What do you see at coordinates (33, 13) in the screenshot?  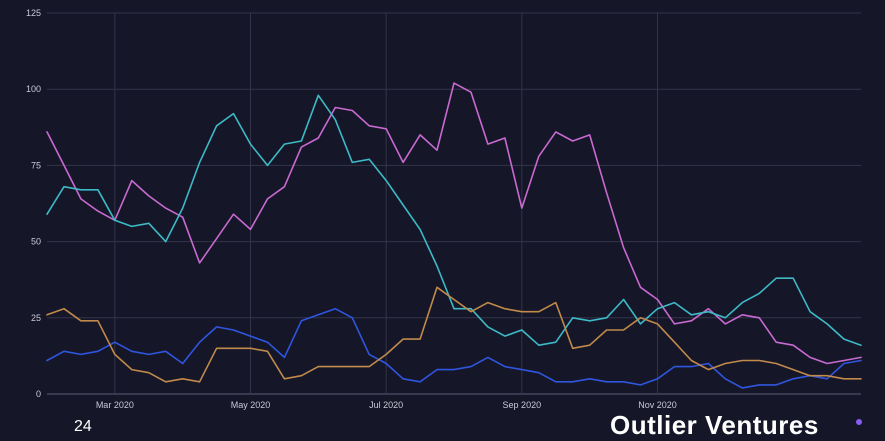 I see `y-tick-label: 125` at bounding box center [33, 13].